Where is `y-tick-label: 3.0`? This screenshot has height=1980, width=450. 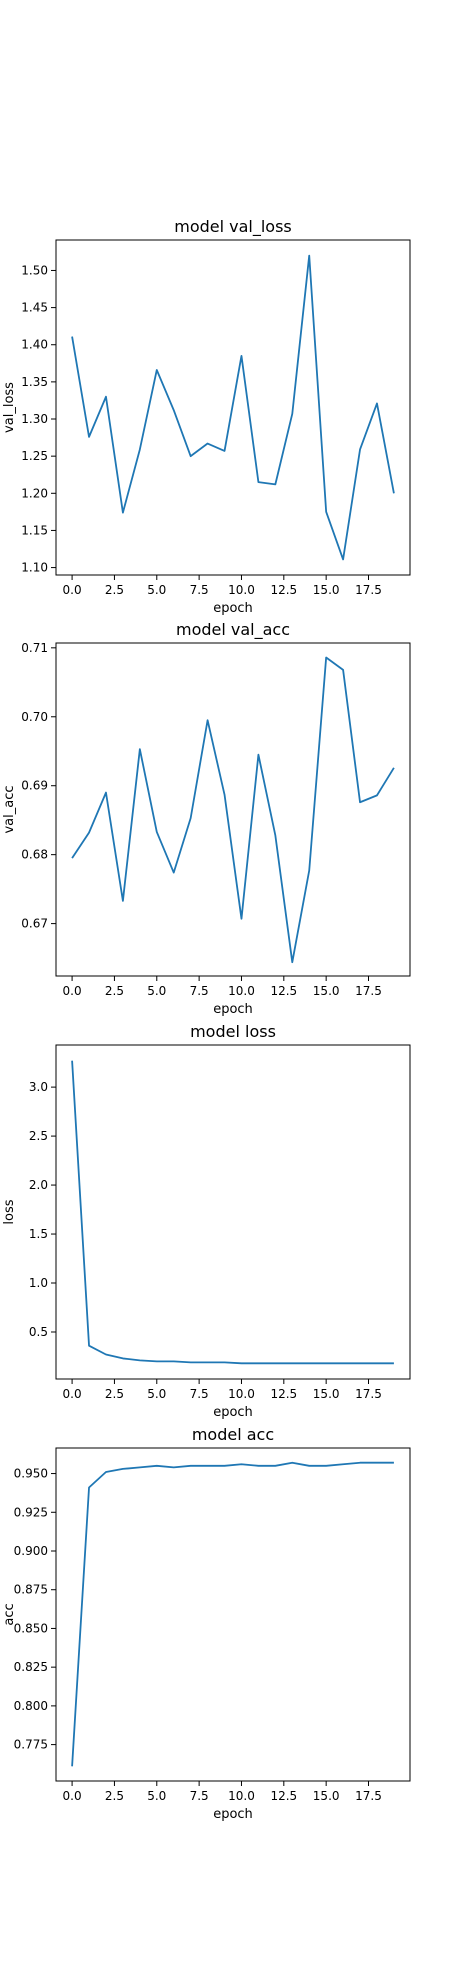 y-tick-label: 3.0 is located at coordinates (38, 1087).